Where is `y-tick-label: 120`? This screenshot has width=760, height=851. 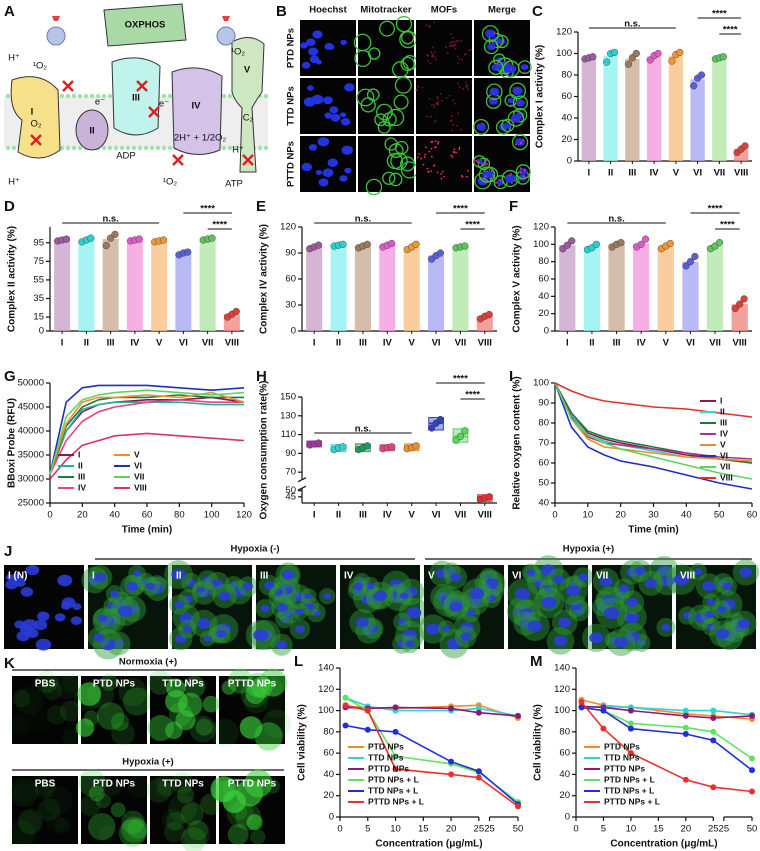
y-tick-label: 120 is located at coordinates (562, 689).